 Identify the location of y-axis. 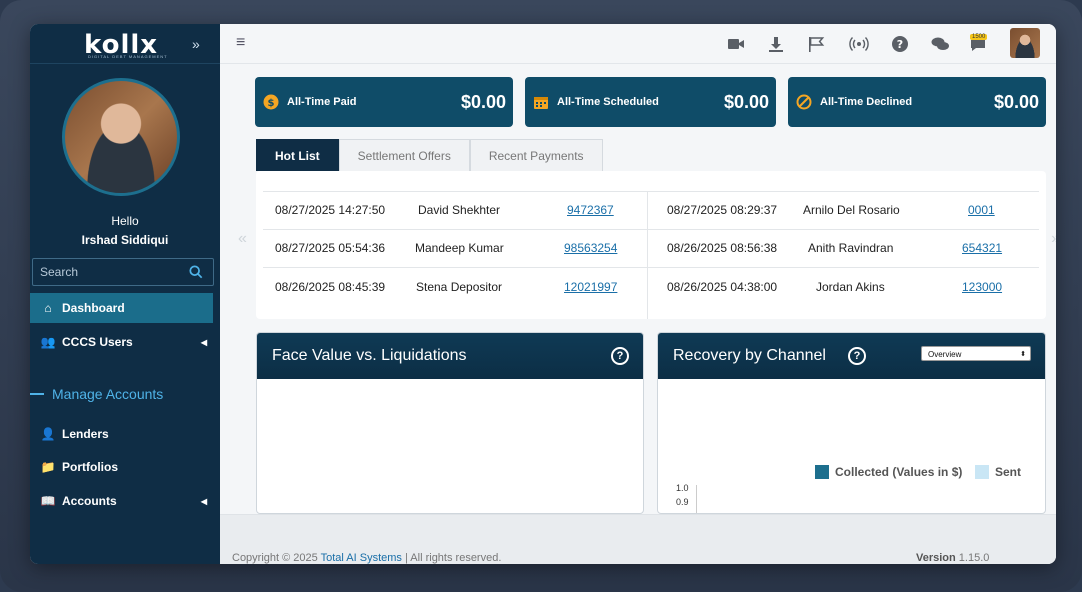
(696, 499).